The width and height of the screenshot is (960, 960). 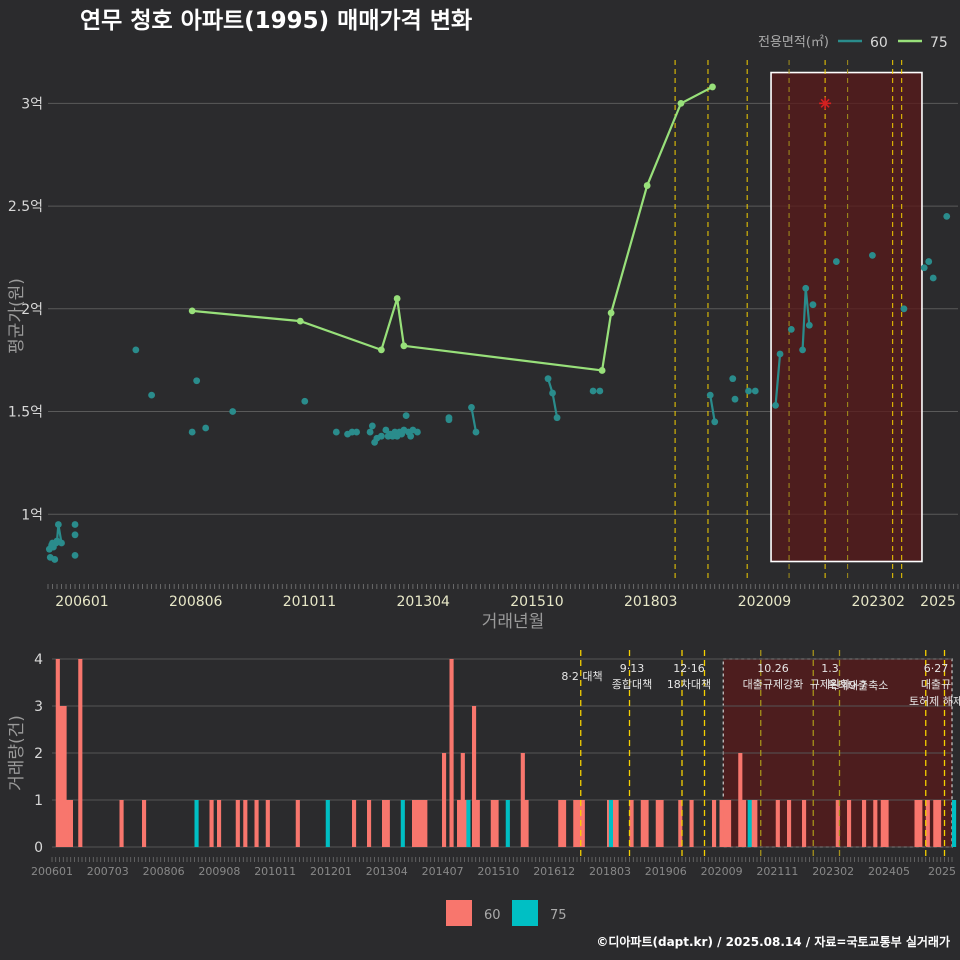 I want to click on y-axis-label: 평균가(원), so click(x=17, y=316).